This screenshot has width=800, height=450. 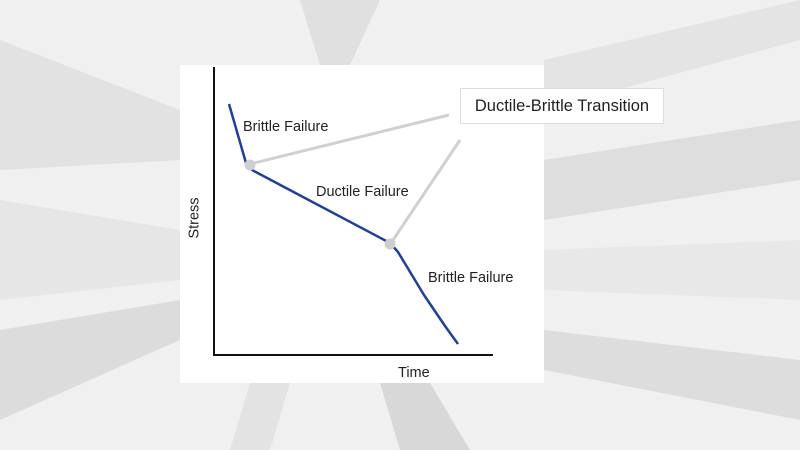 I want to click on region-label-ductile: Ductile Failure, so click(x=362, y=192).